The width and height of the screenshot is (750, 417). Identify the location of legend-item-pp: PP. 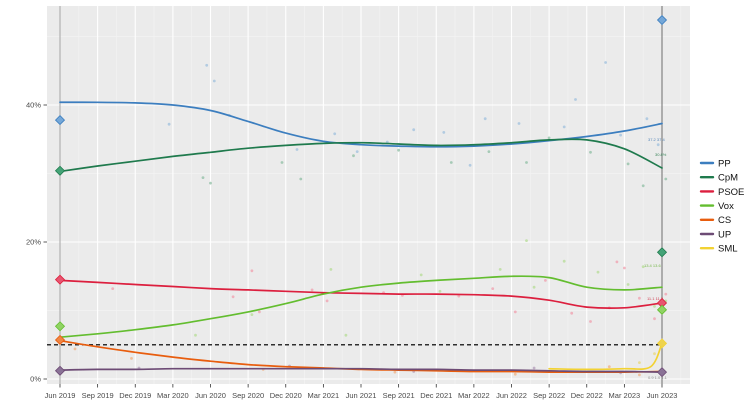
(715, 163).